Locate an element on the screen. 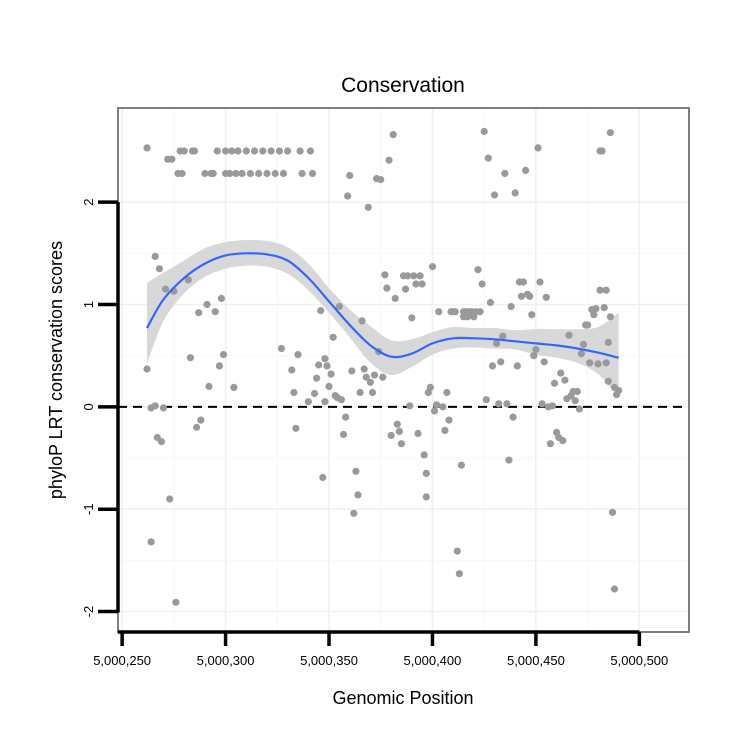  x-tick-label: 5,000,500 is located at coordinates (639, 660).